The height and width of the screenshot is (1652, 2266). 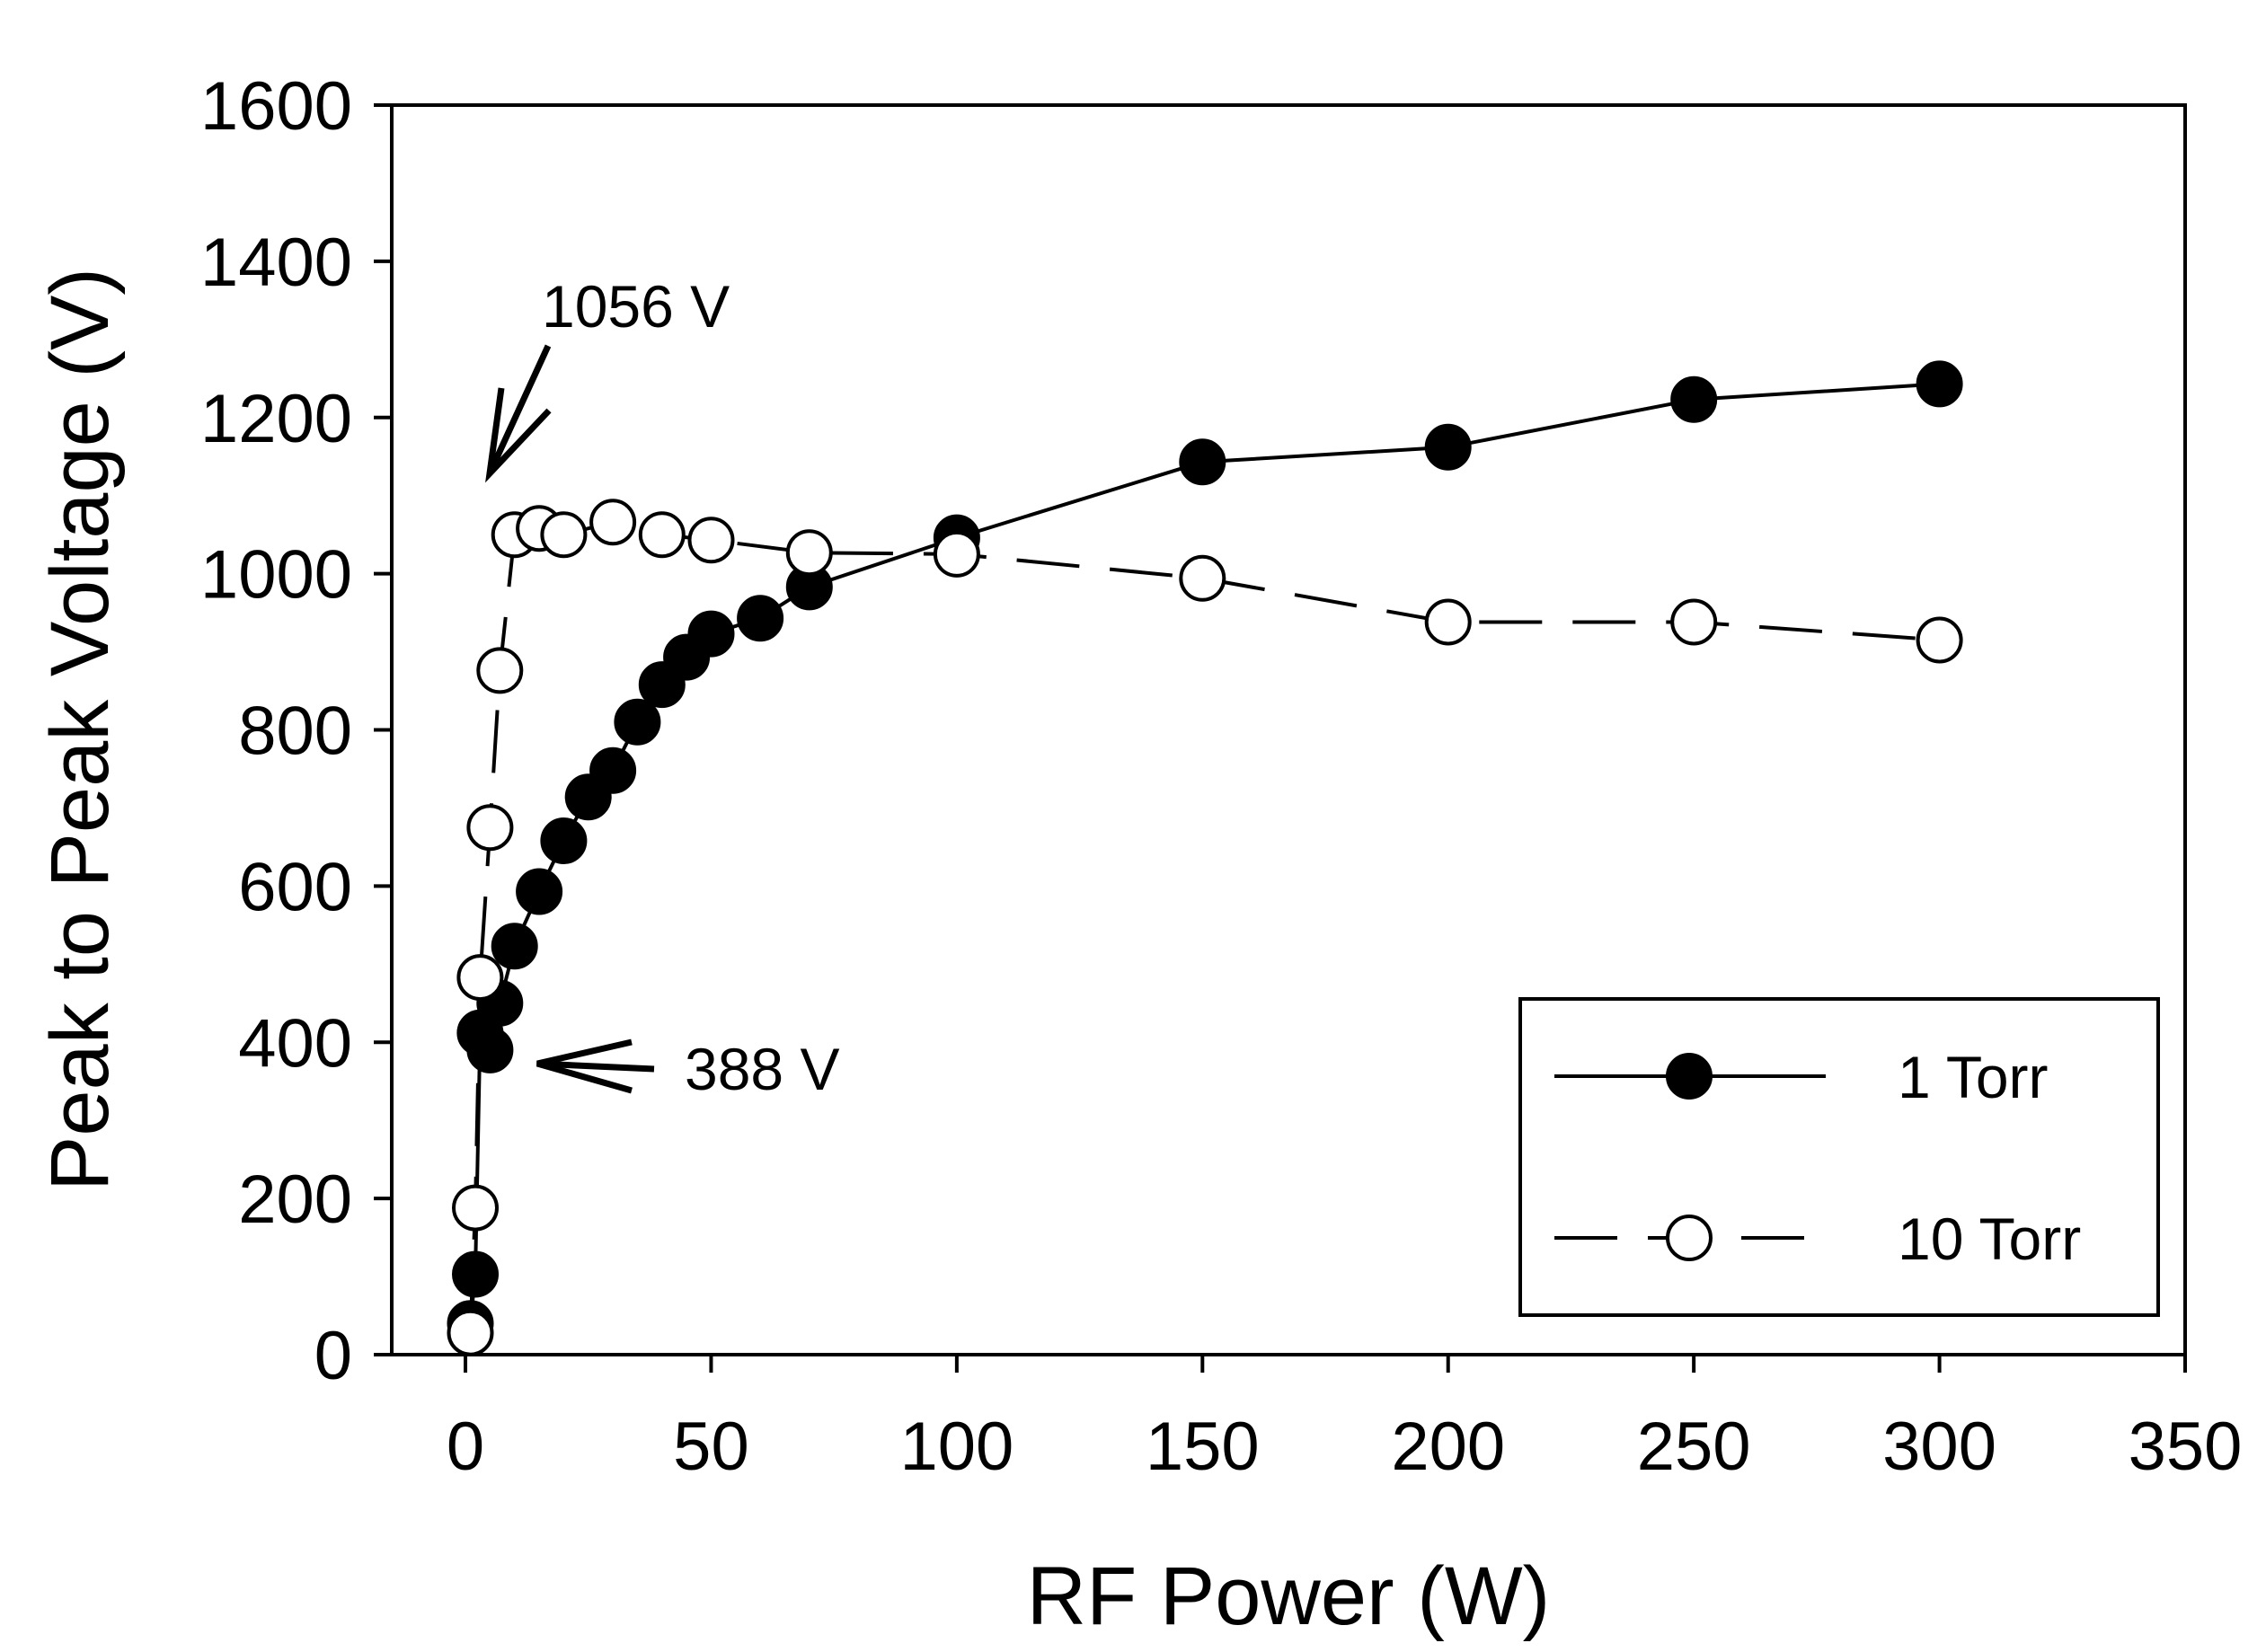 I want to click on x-tick-label: 200, so click(x=1448, y=1447).